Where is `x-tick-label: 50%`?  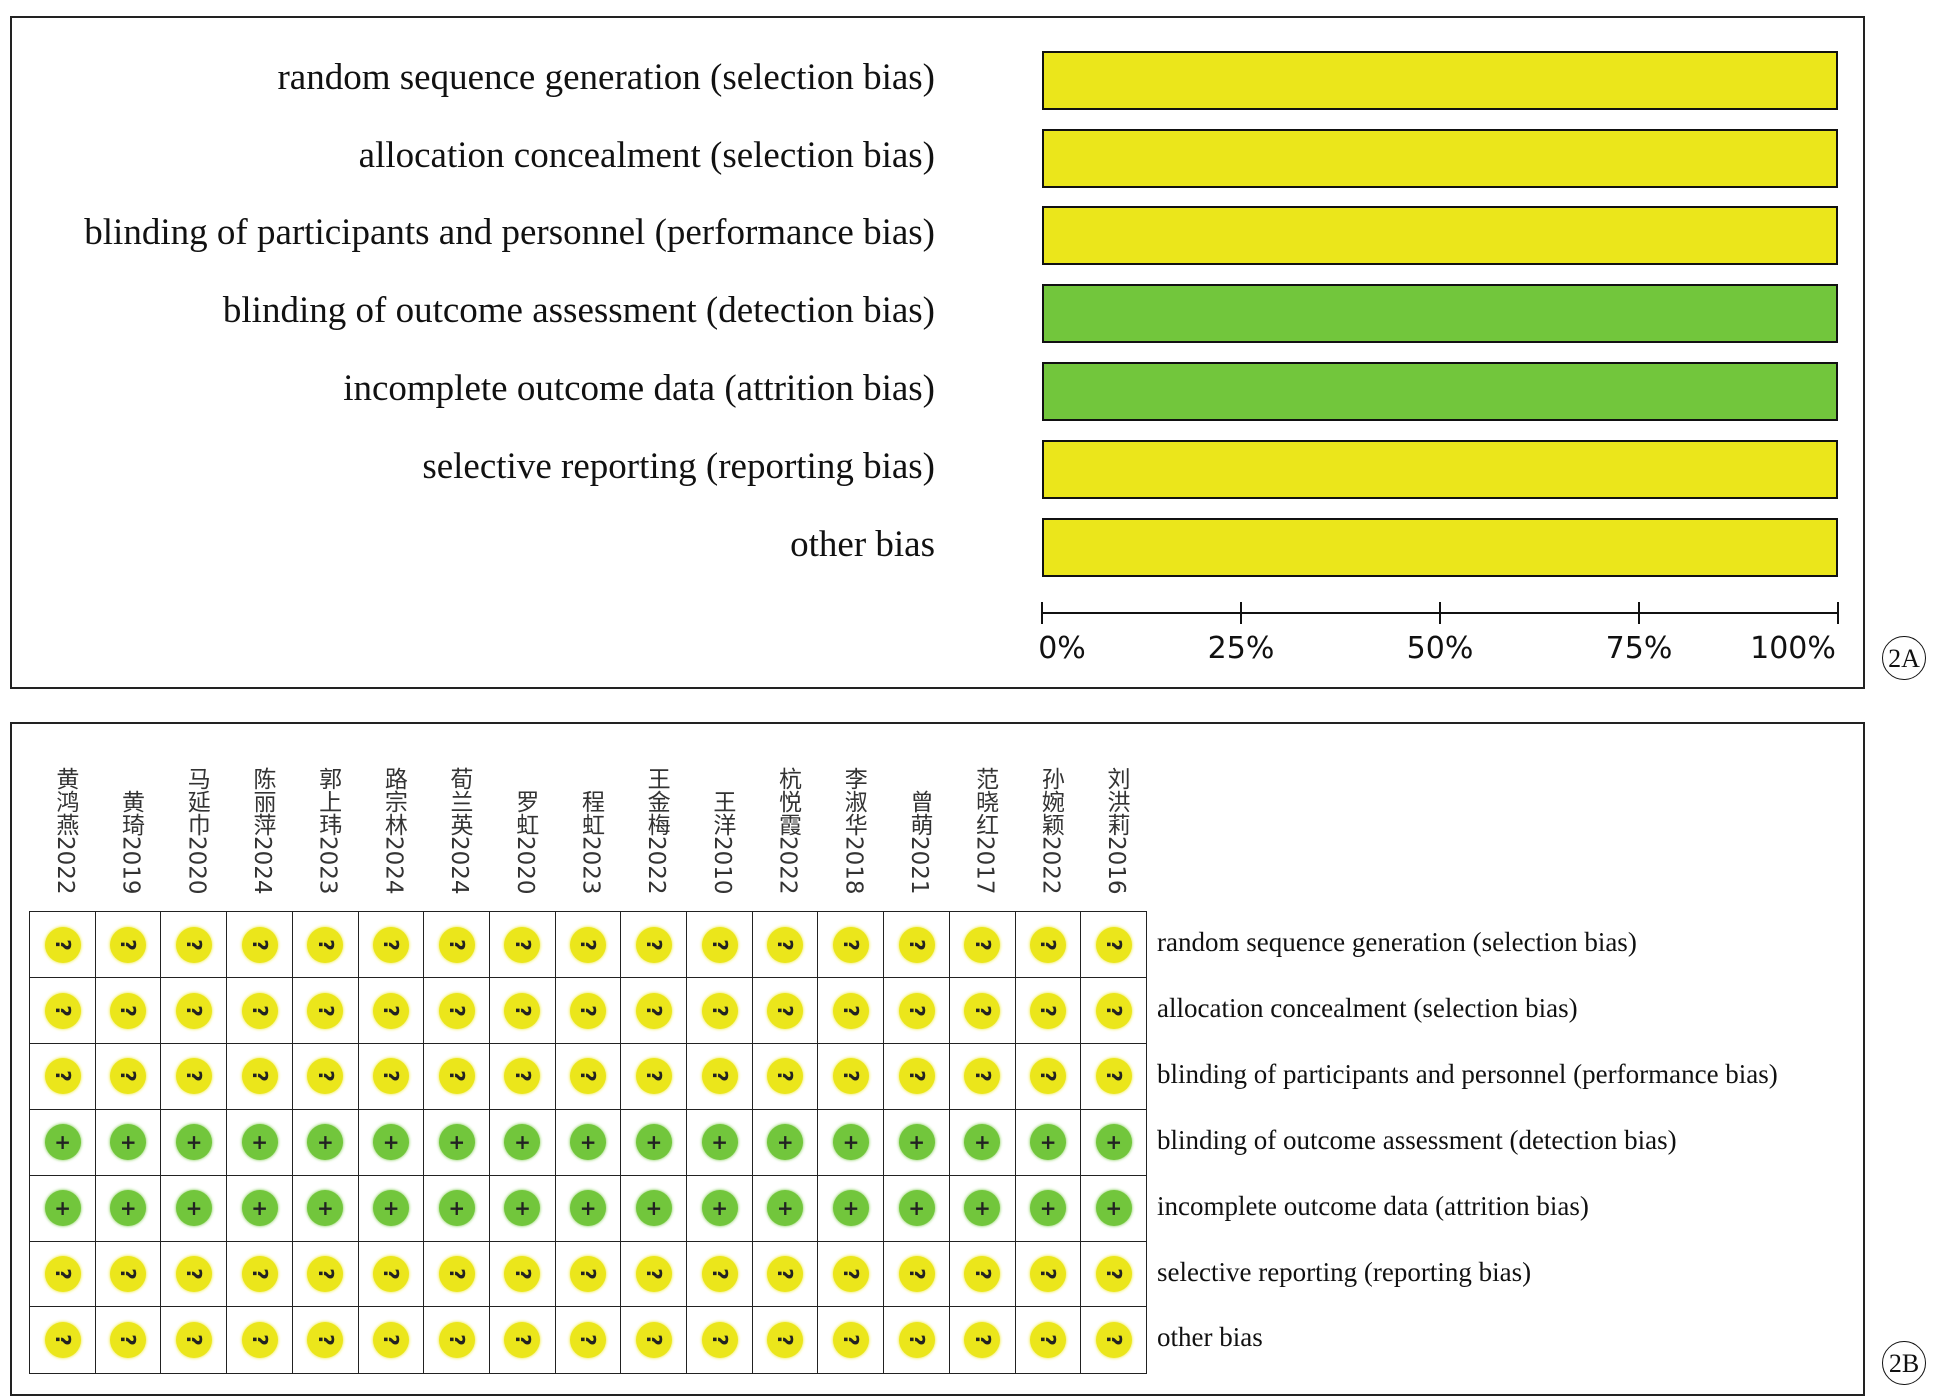
x-tick-label: 50% is located at coordinates (1440, 648).